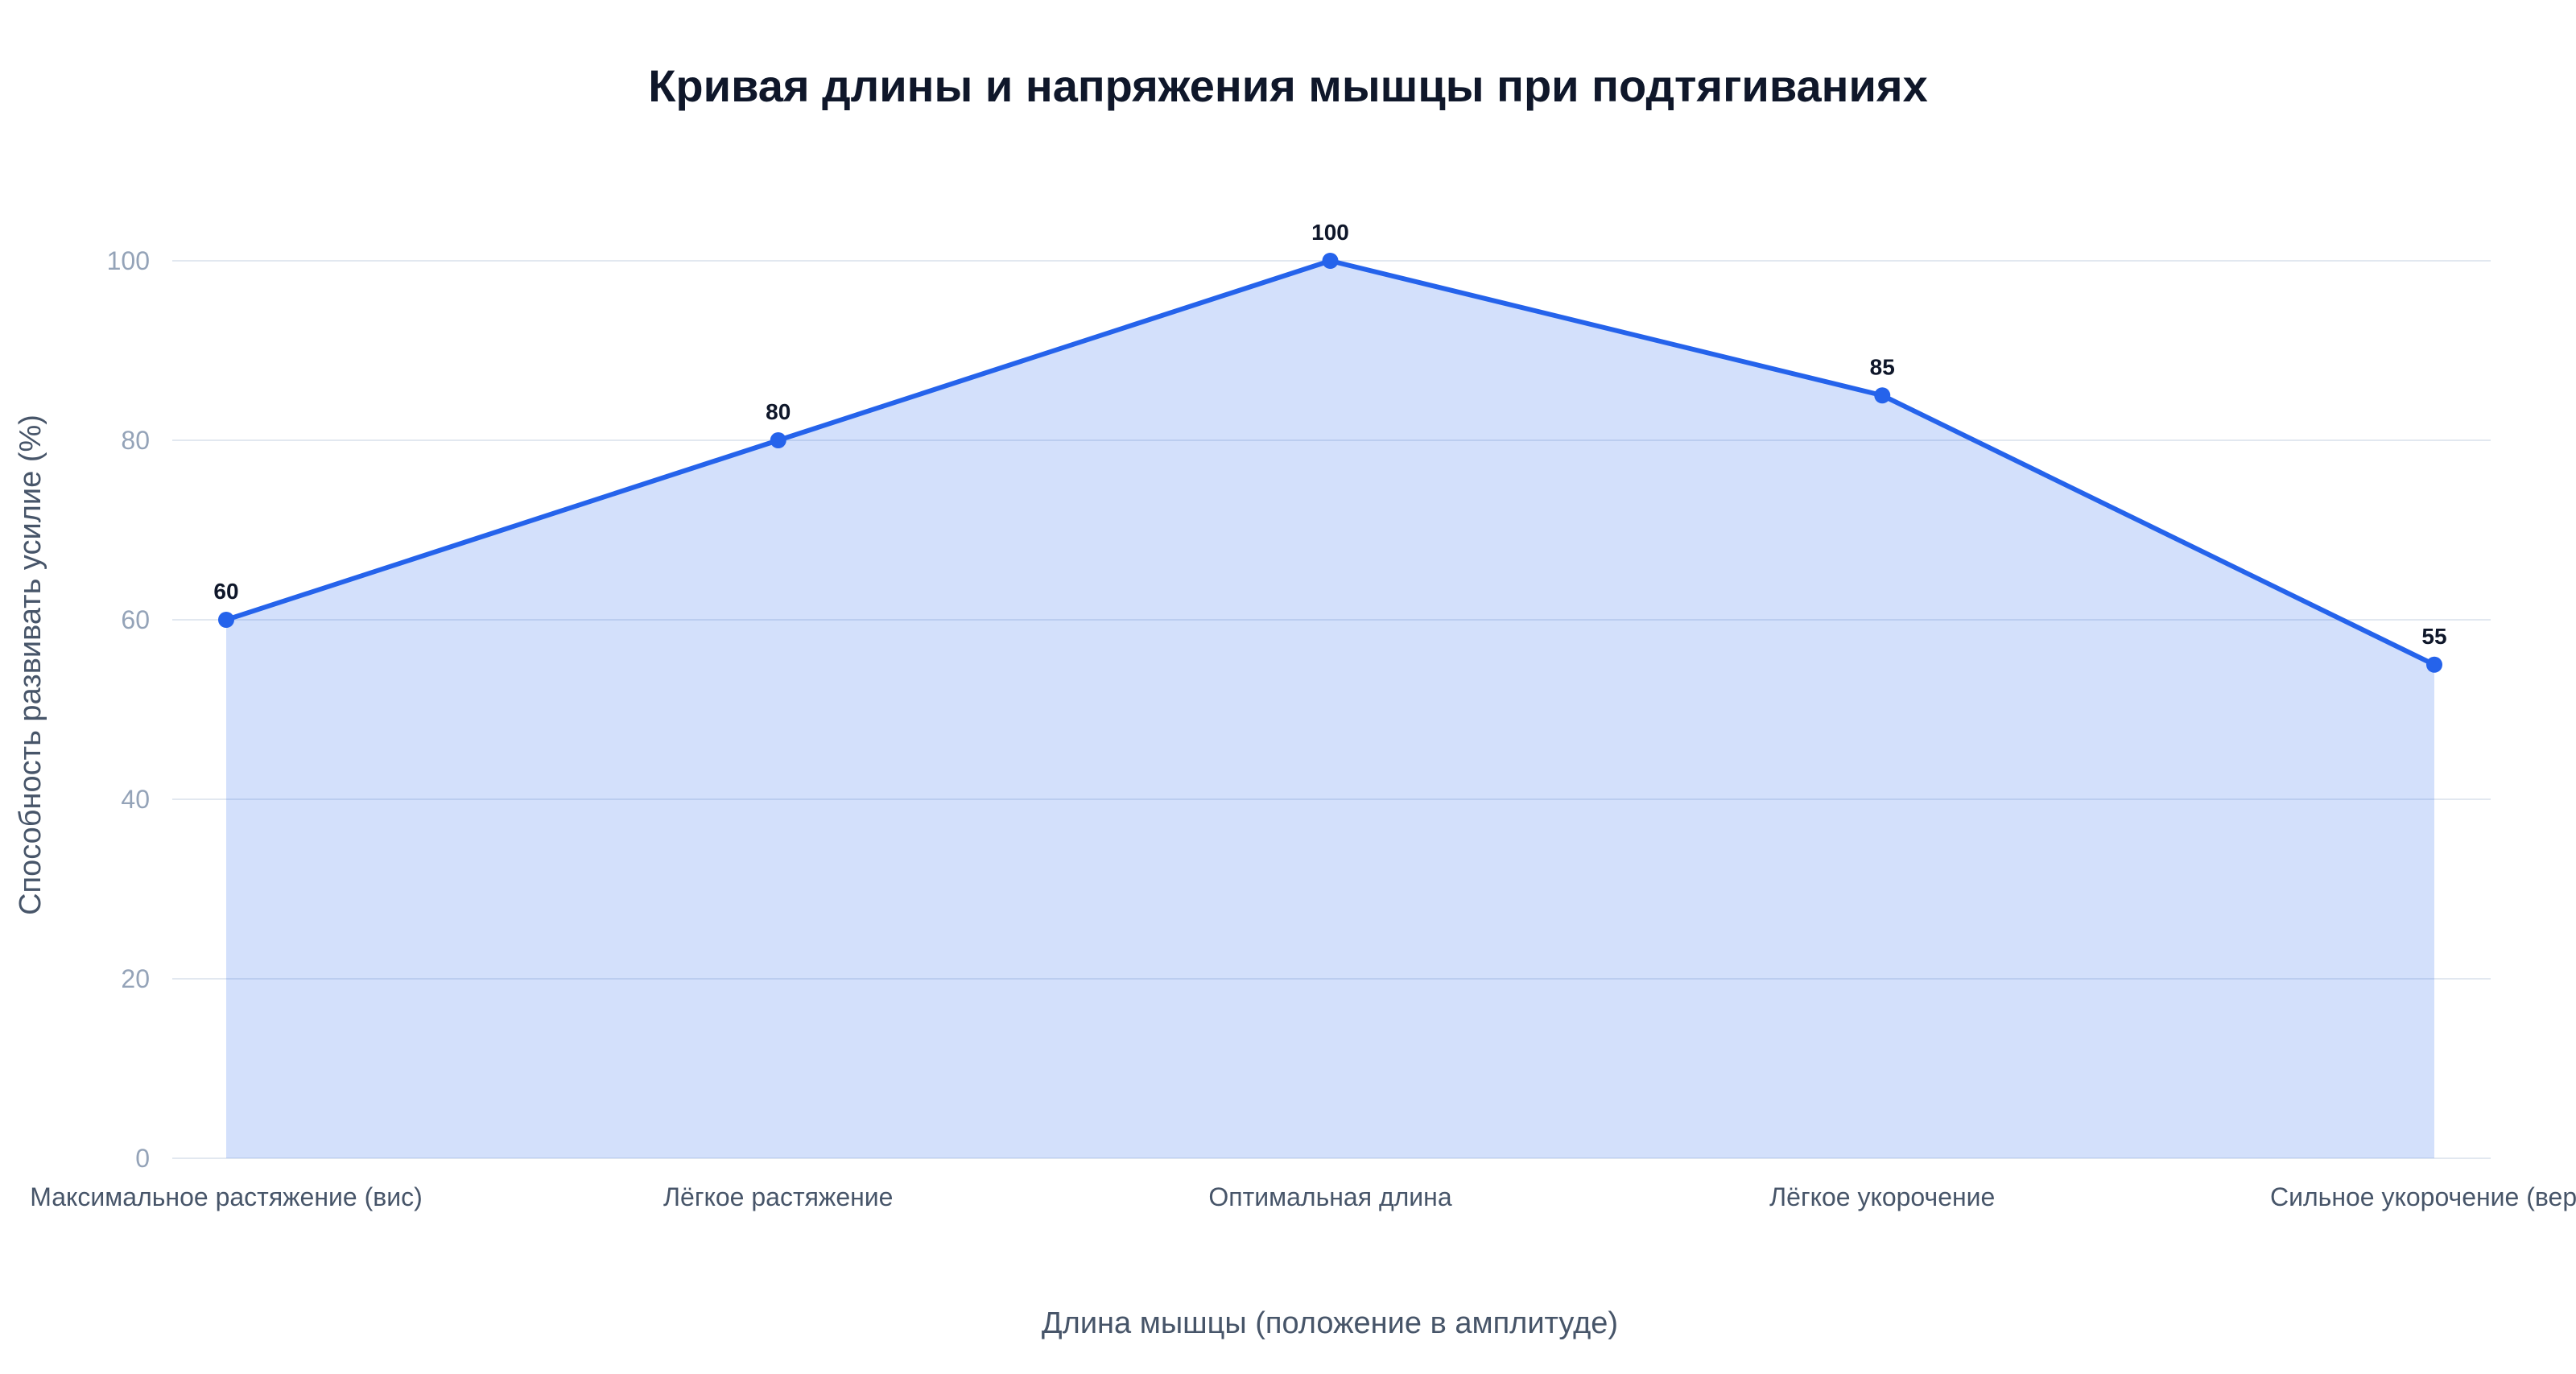 The height and width of the screenshot is (1374, 2576). What do you see at coordinates (1882, 366) in the screenshot?
I see `data-label: 85` at bounding box center [1882, 366].